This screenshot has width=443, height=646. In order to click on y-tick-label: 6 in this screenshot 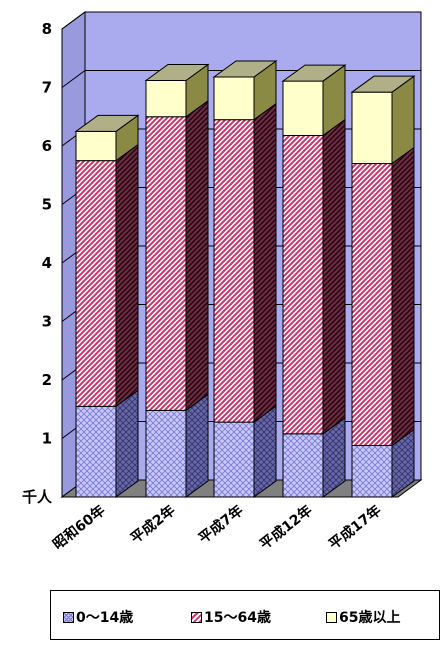, I will do `click(47, 146)`.